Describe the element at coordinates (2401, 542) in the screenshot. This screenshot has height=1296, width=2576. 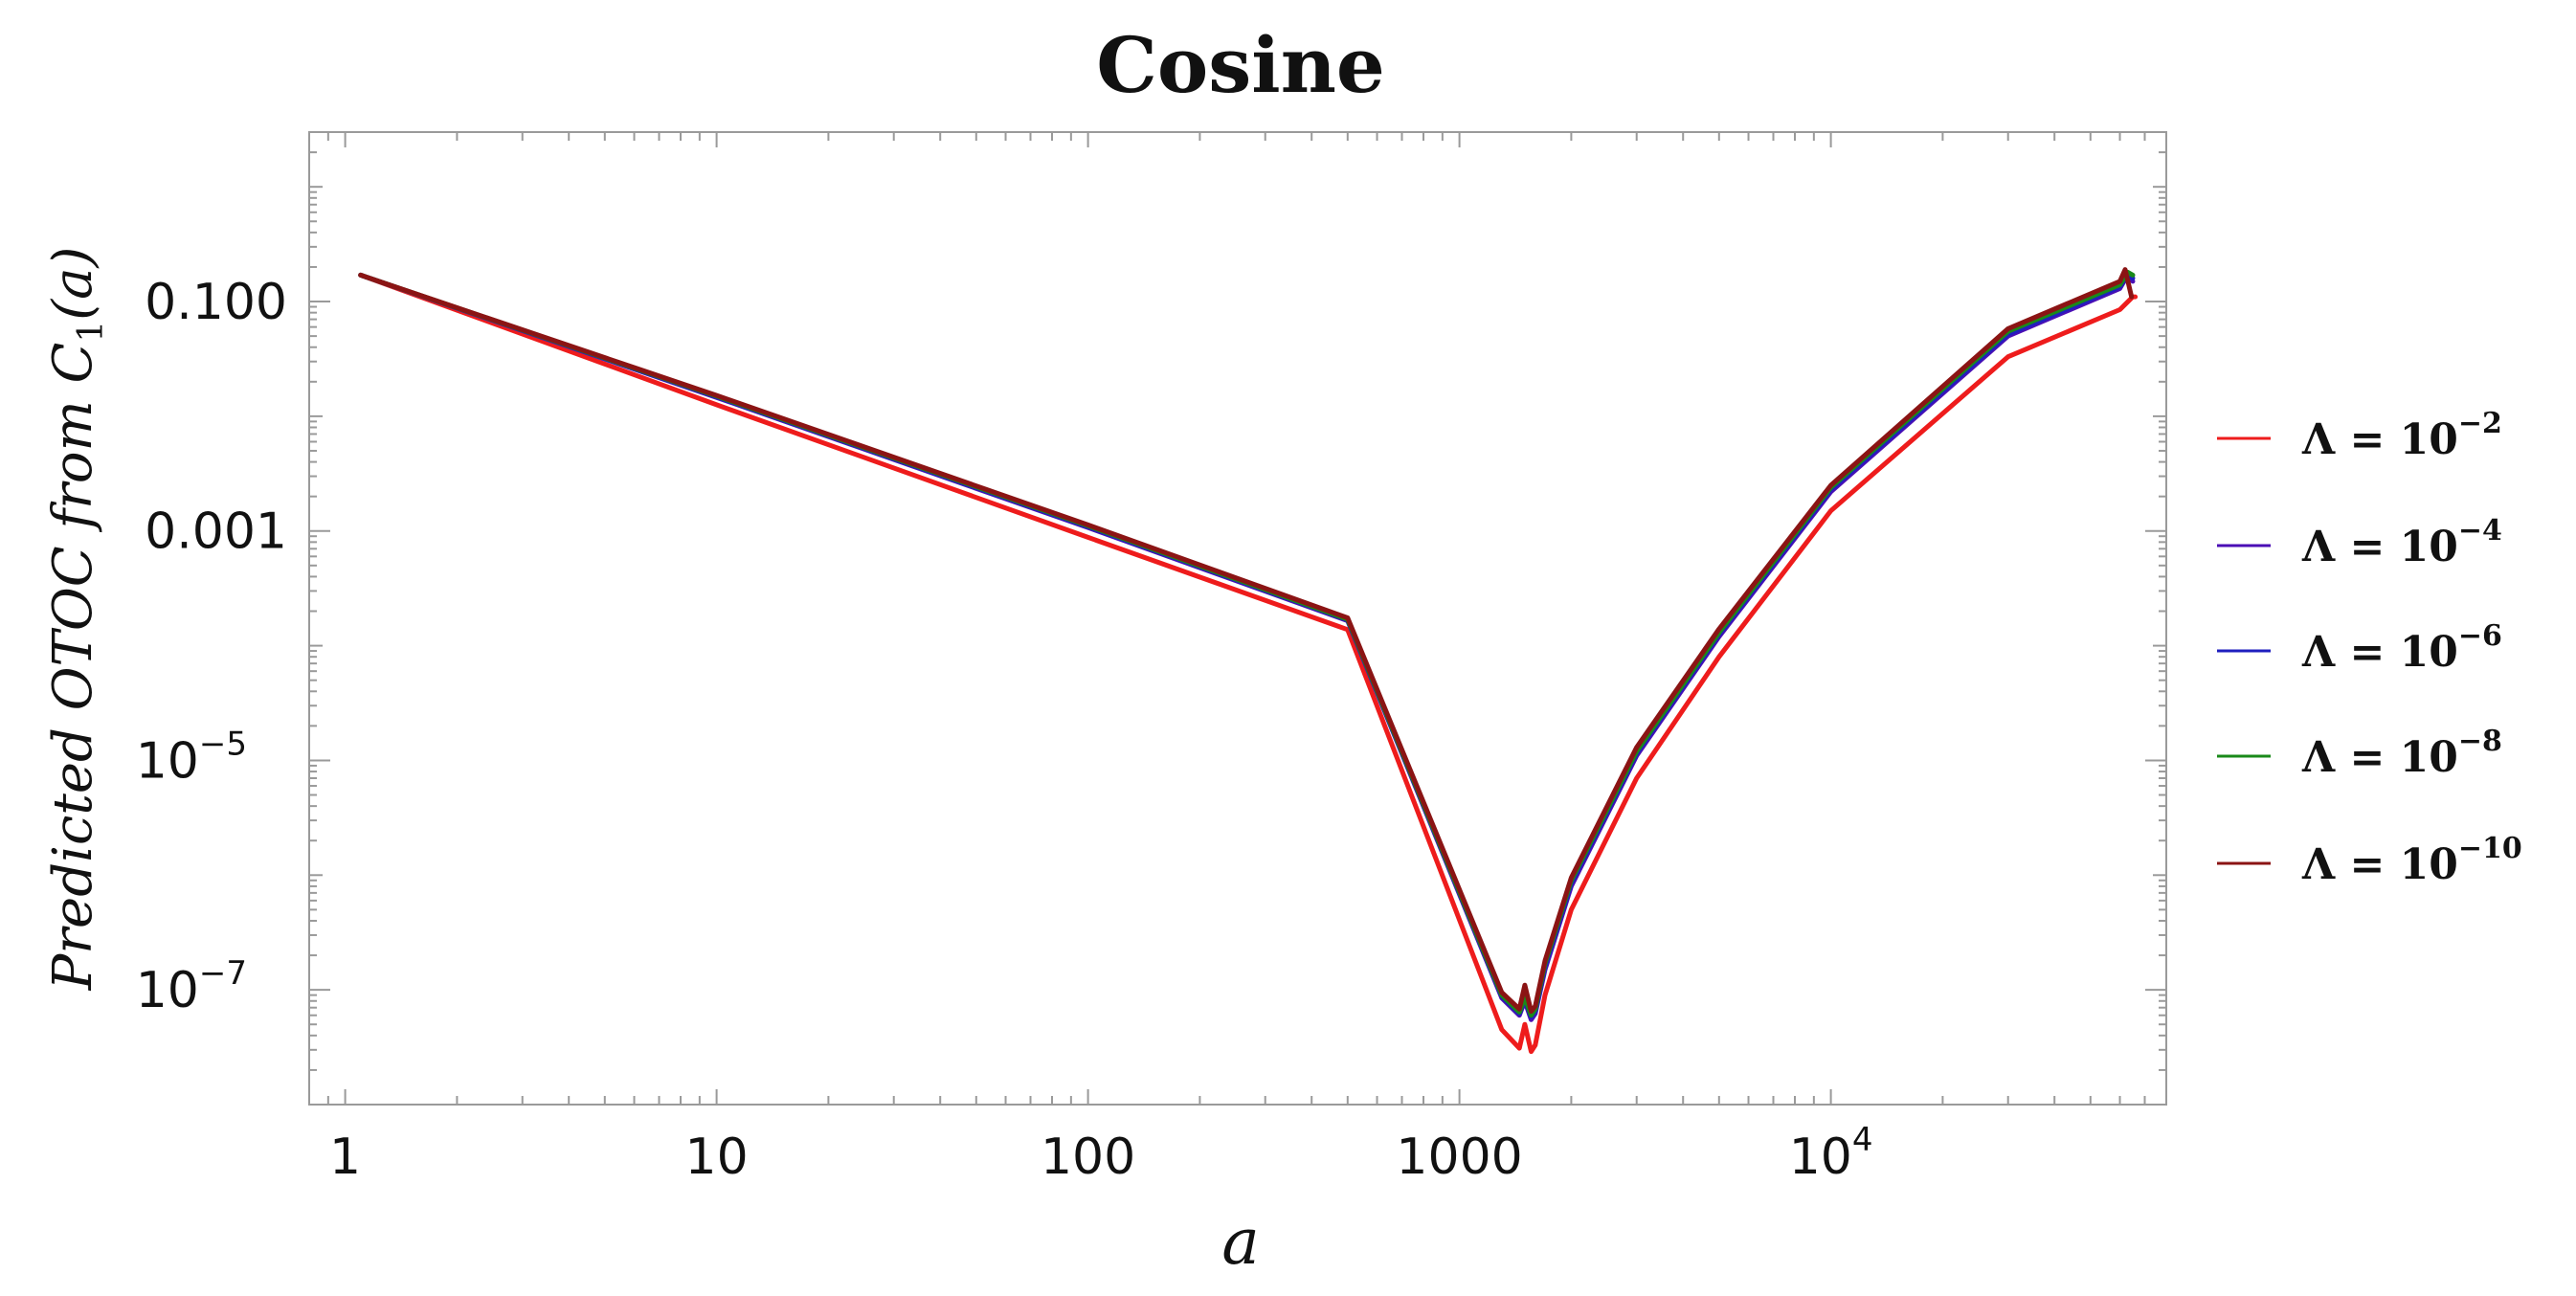
I see `legend-label: Λ = 10−4` at that location.